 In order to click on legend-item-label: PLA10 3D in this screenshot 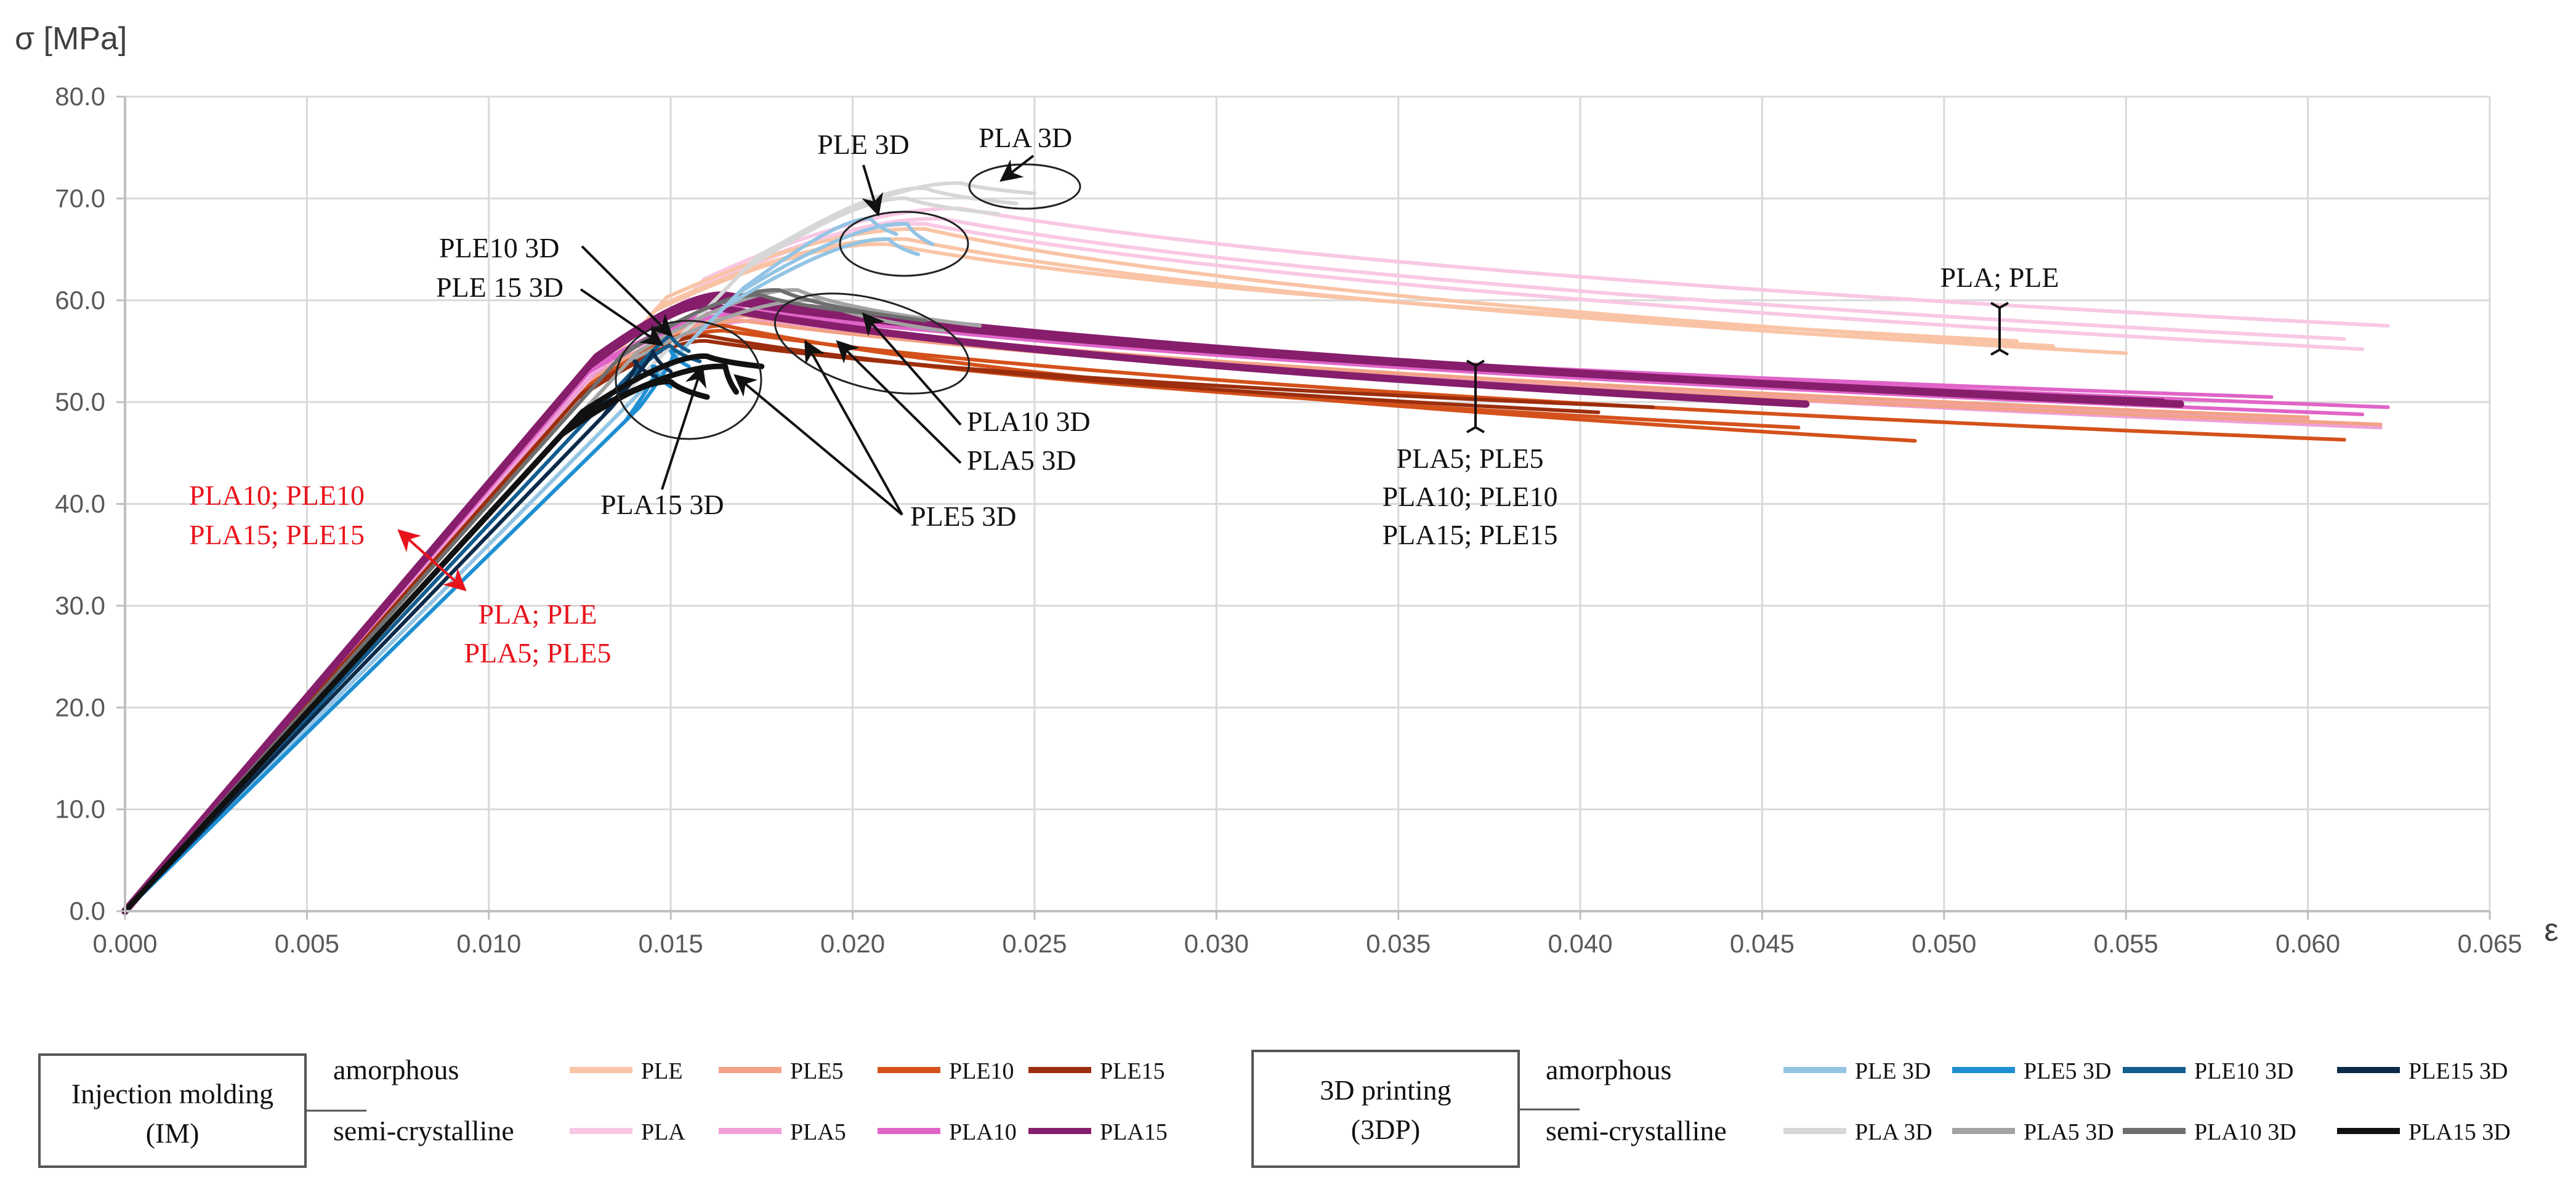, I will do `click(2245, 1132)`.